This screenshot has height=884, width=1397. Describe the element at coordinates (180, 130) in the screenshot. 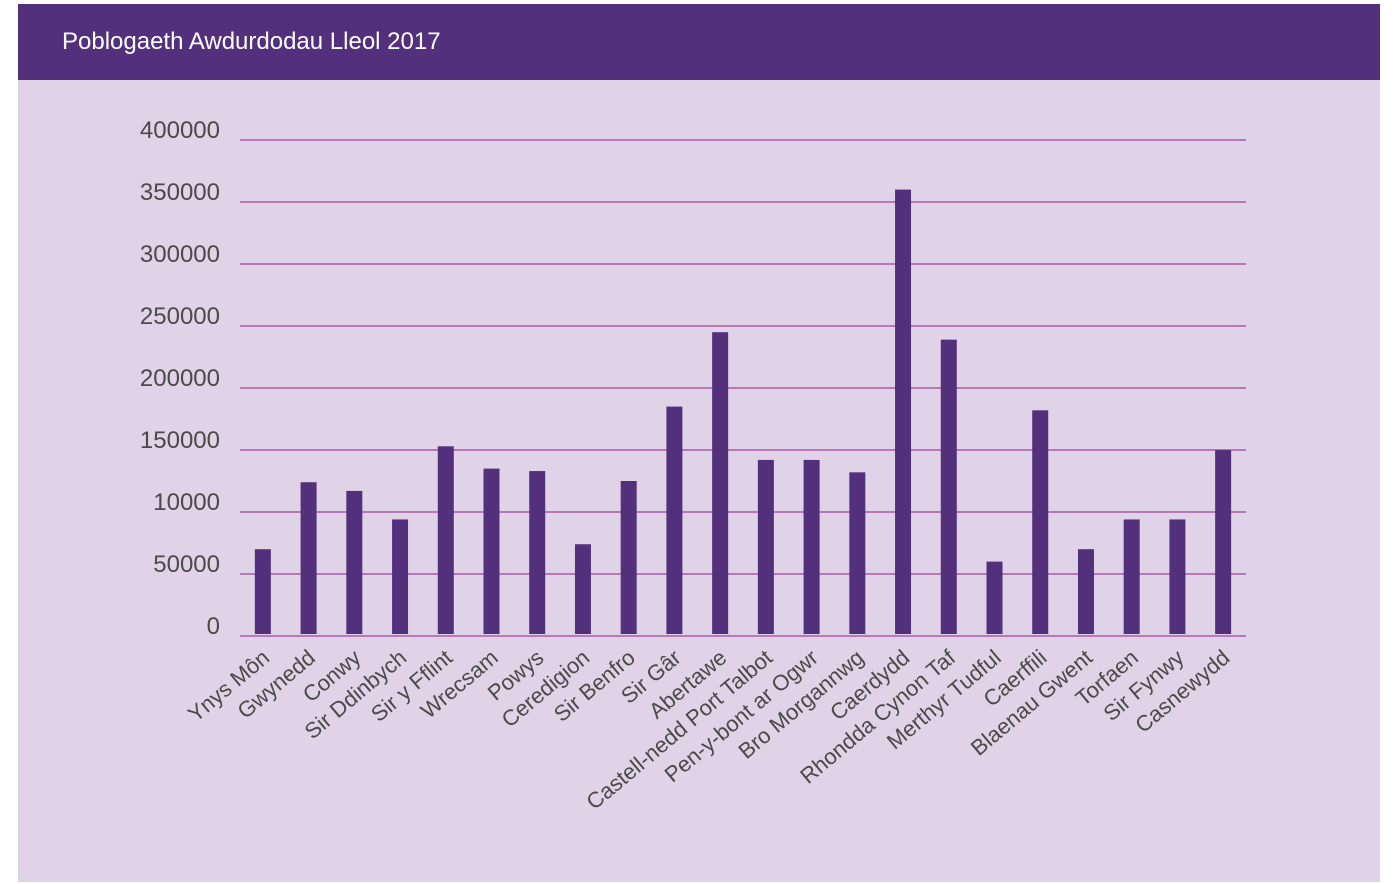

I see `y-tick-label: 400000` at that location.